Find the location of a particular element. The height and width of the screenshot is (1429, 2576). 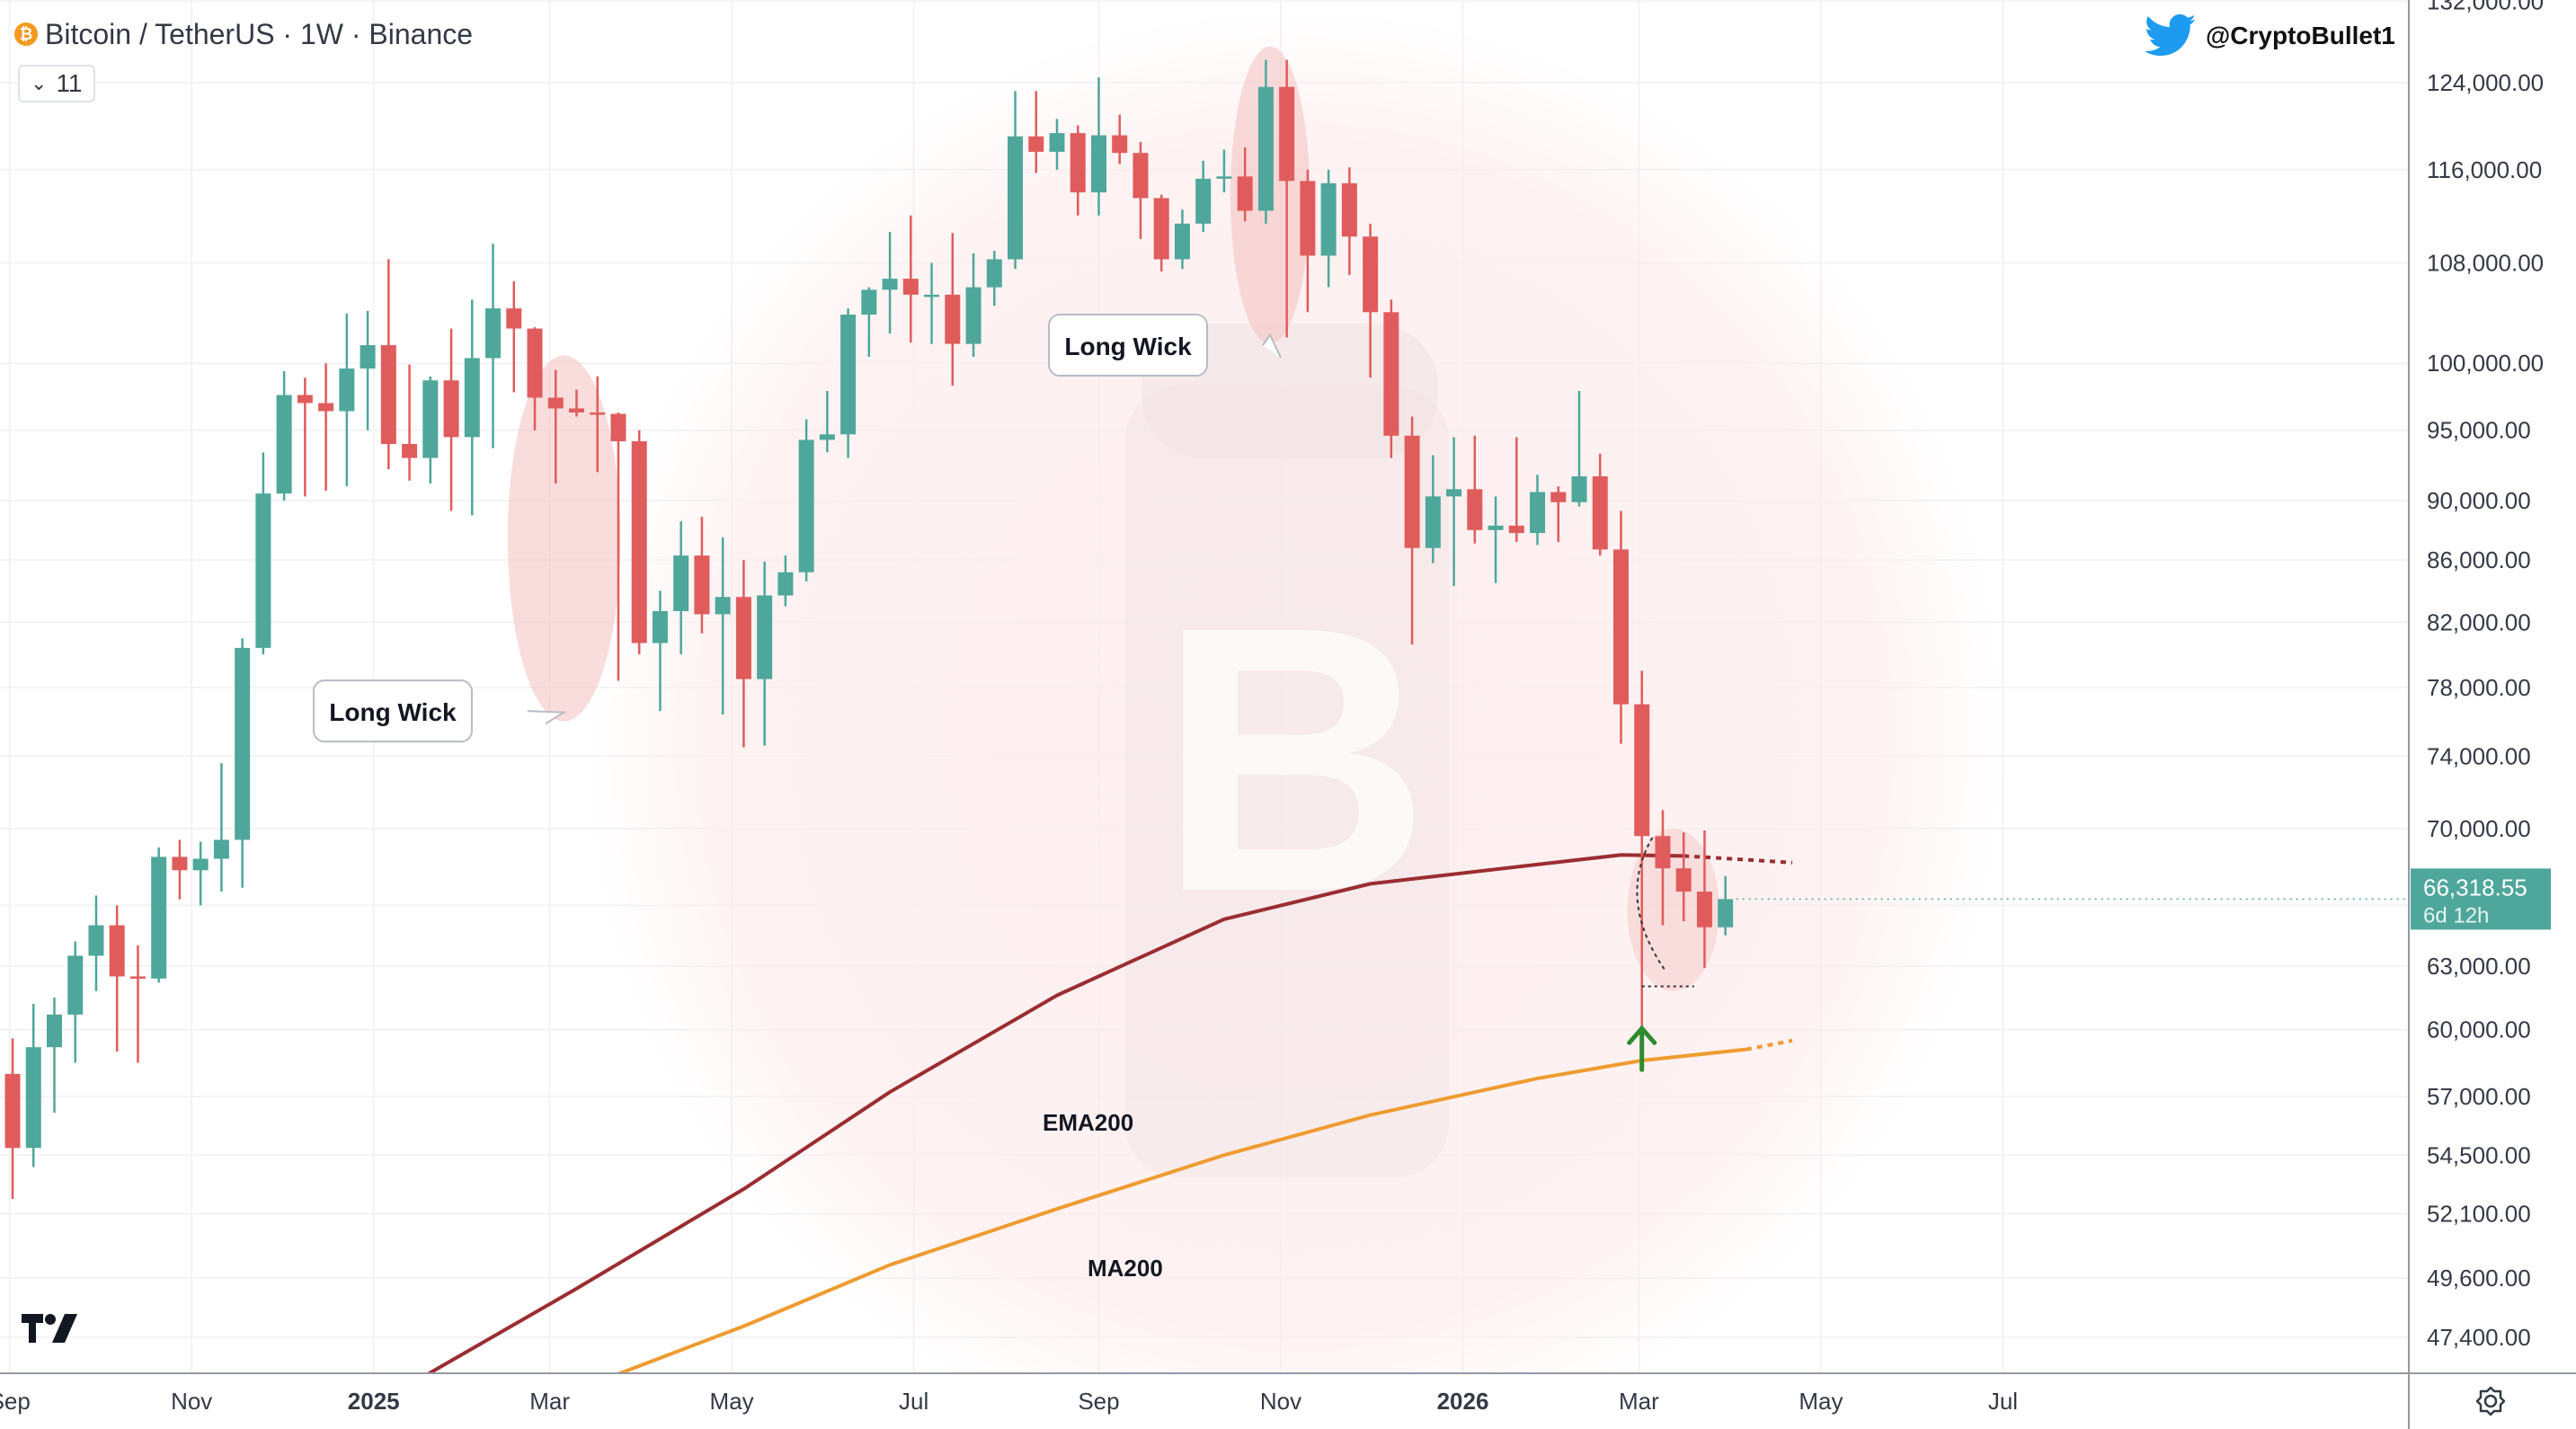

price-axis-background is located at coordinates (2492, 715).